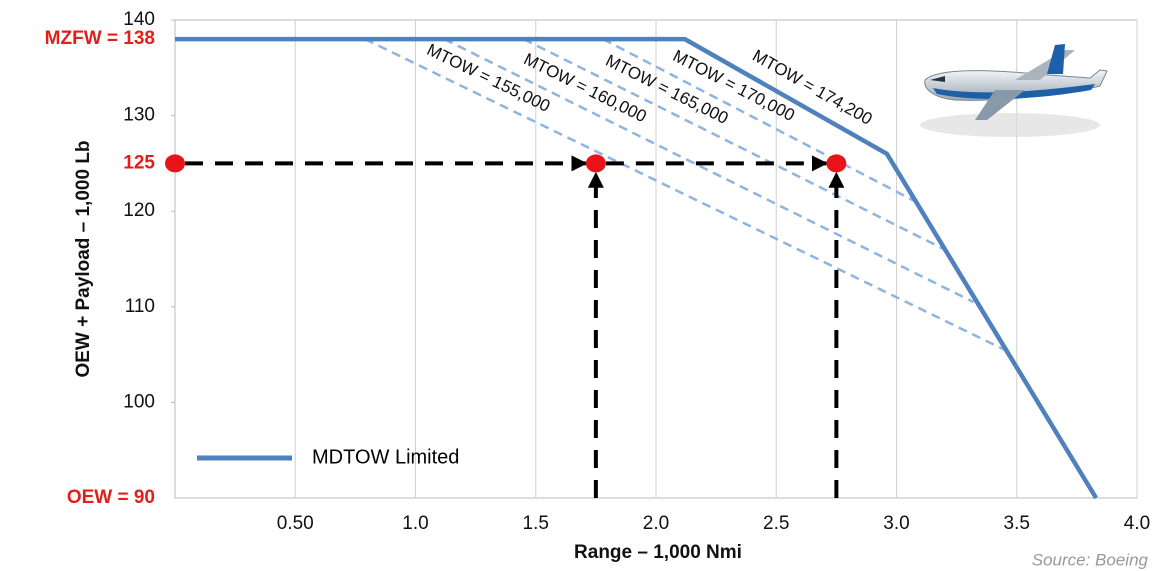 The width and height of the screenshot is (1160, 571). Describe the element at coordinates (776, 523) in the screenshot. I see `x-tick-label: 2.5` at that location.